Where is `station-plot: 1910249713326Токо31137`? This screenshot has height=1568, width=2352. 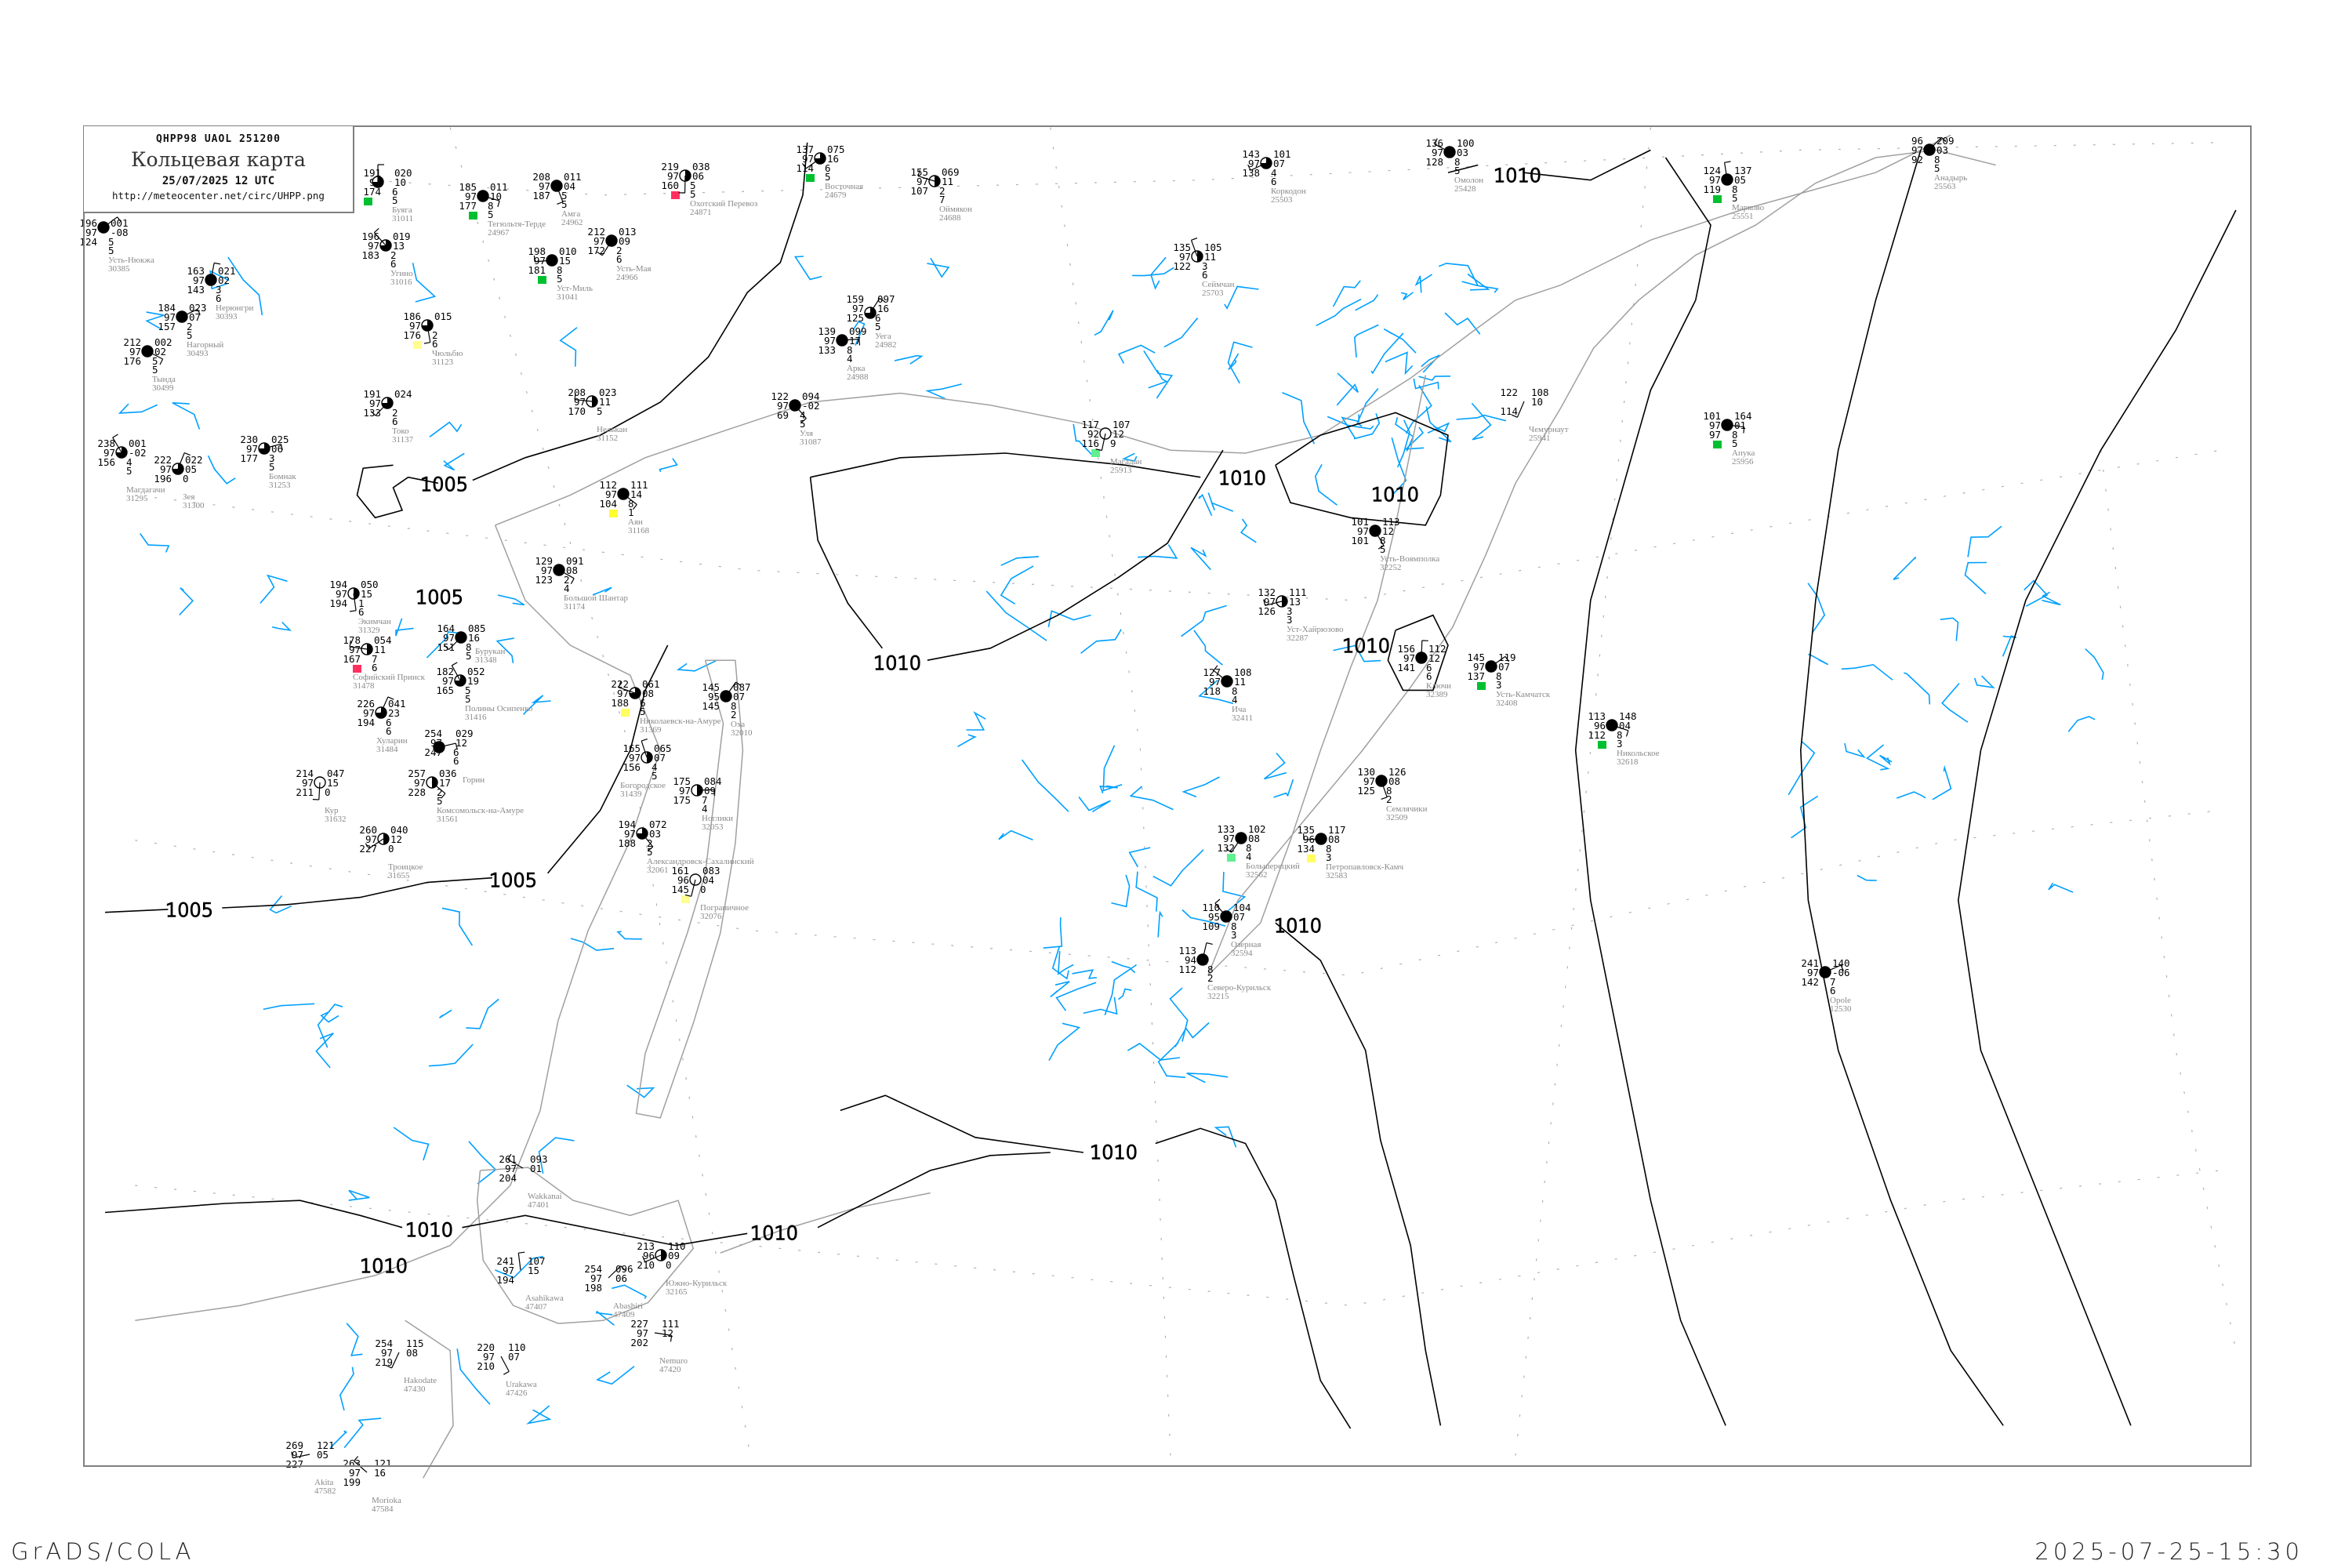
station-plot: 1910249713326Токо31137 is located at coordinates (388, 416).